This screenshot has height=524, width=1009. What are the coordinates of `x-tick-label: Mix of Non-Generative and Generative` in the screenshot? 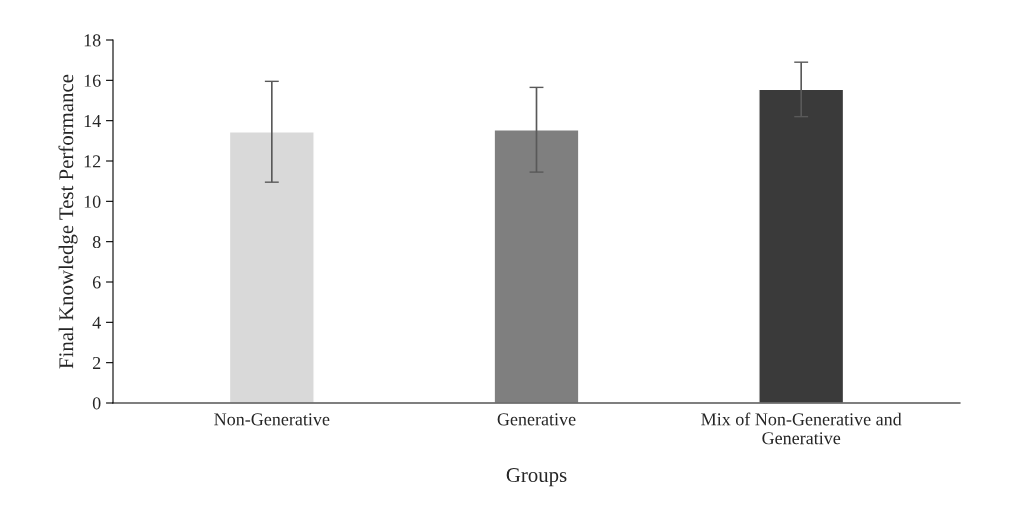 It's located at (801, 428).